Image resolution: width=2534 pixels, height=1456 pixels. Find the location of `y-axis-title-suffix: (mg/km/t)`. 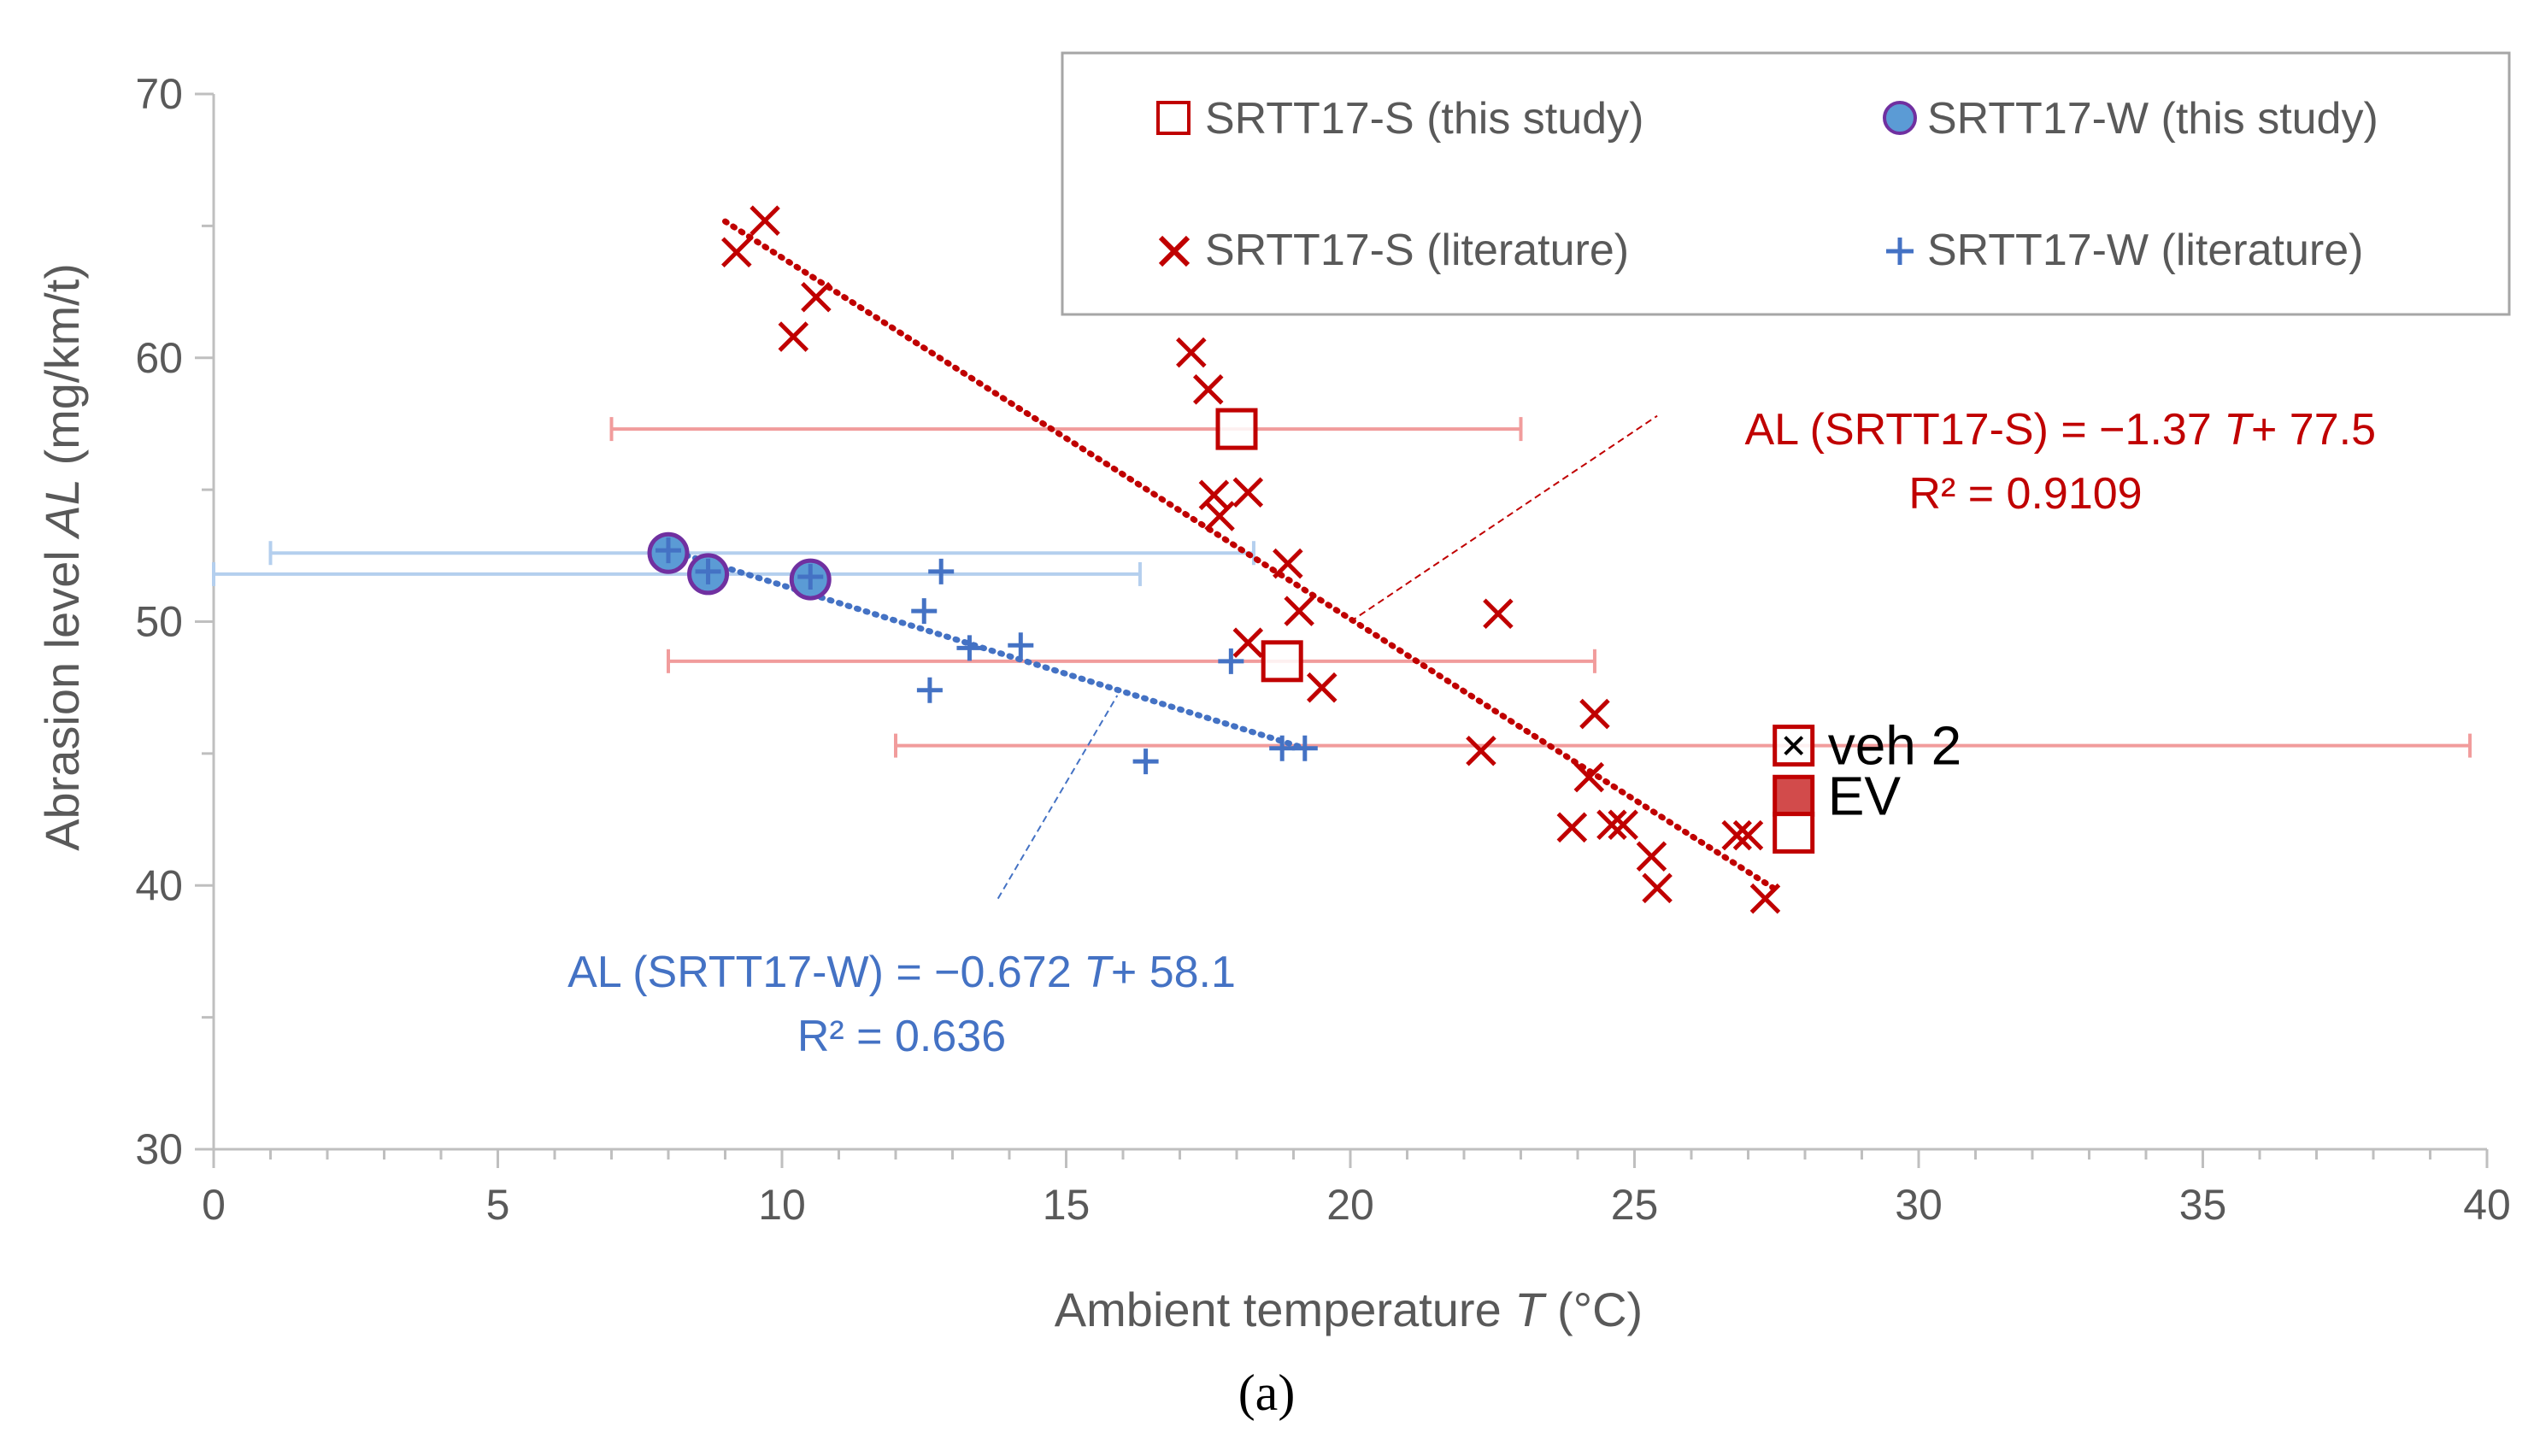

y-axis-title-suffix: (mg/km/t) is located at coordinates (62, 371).